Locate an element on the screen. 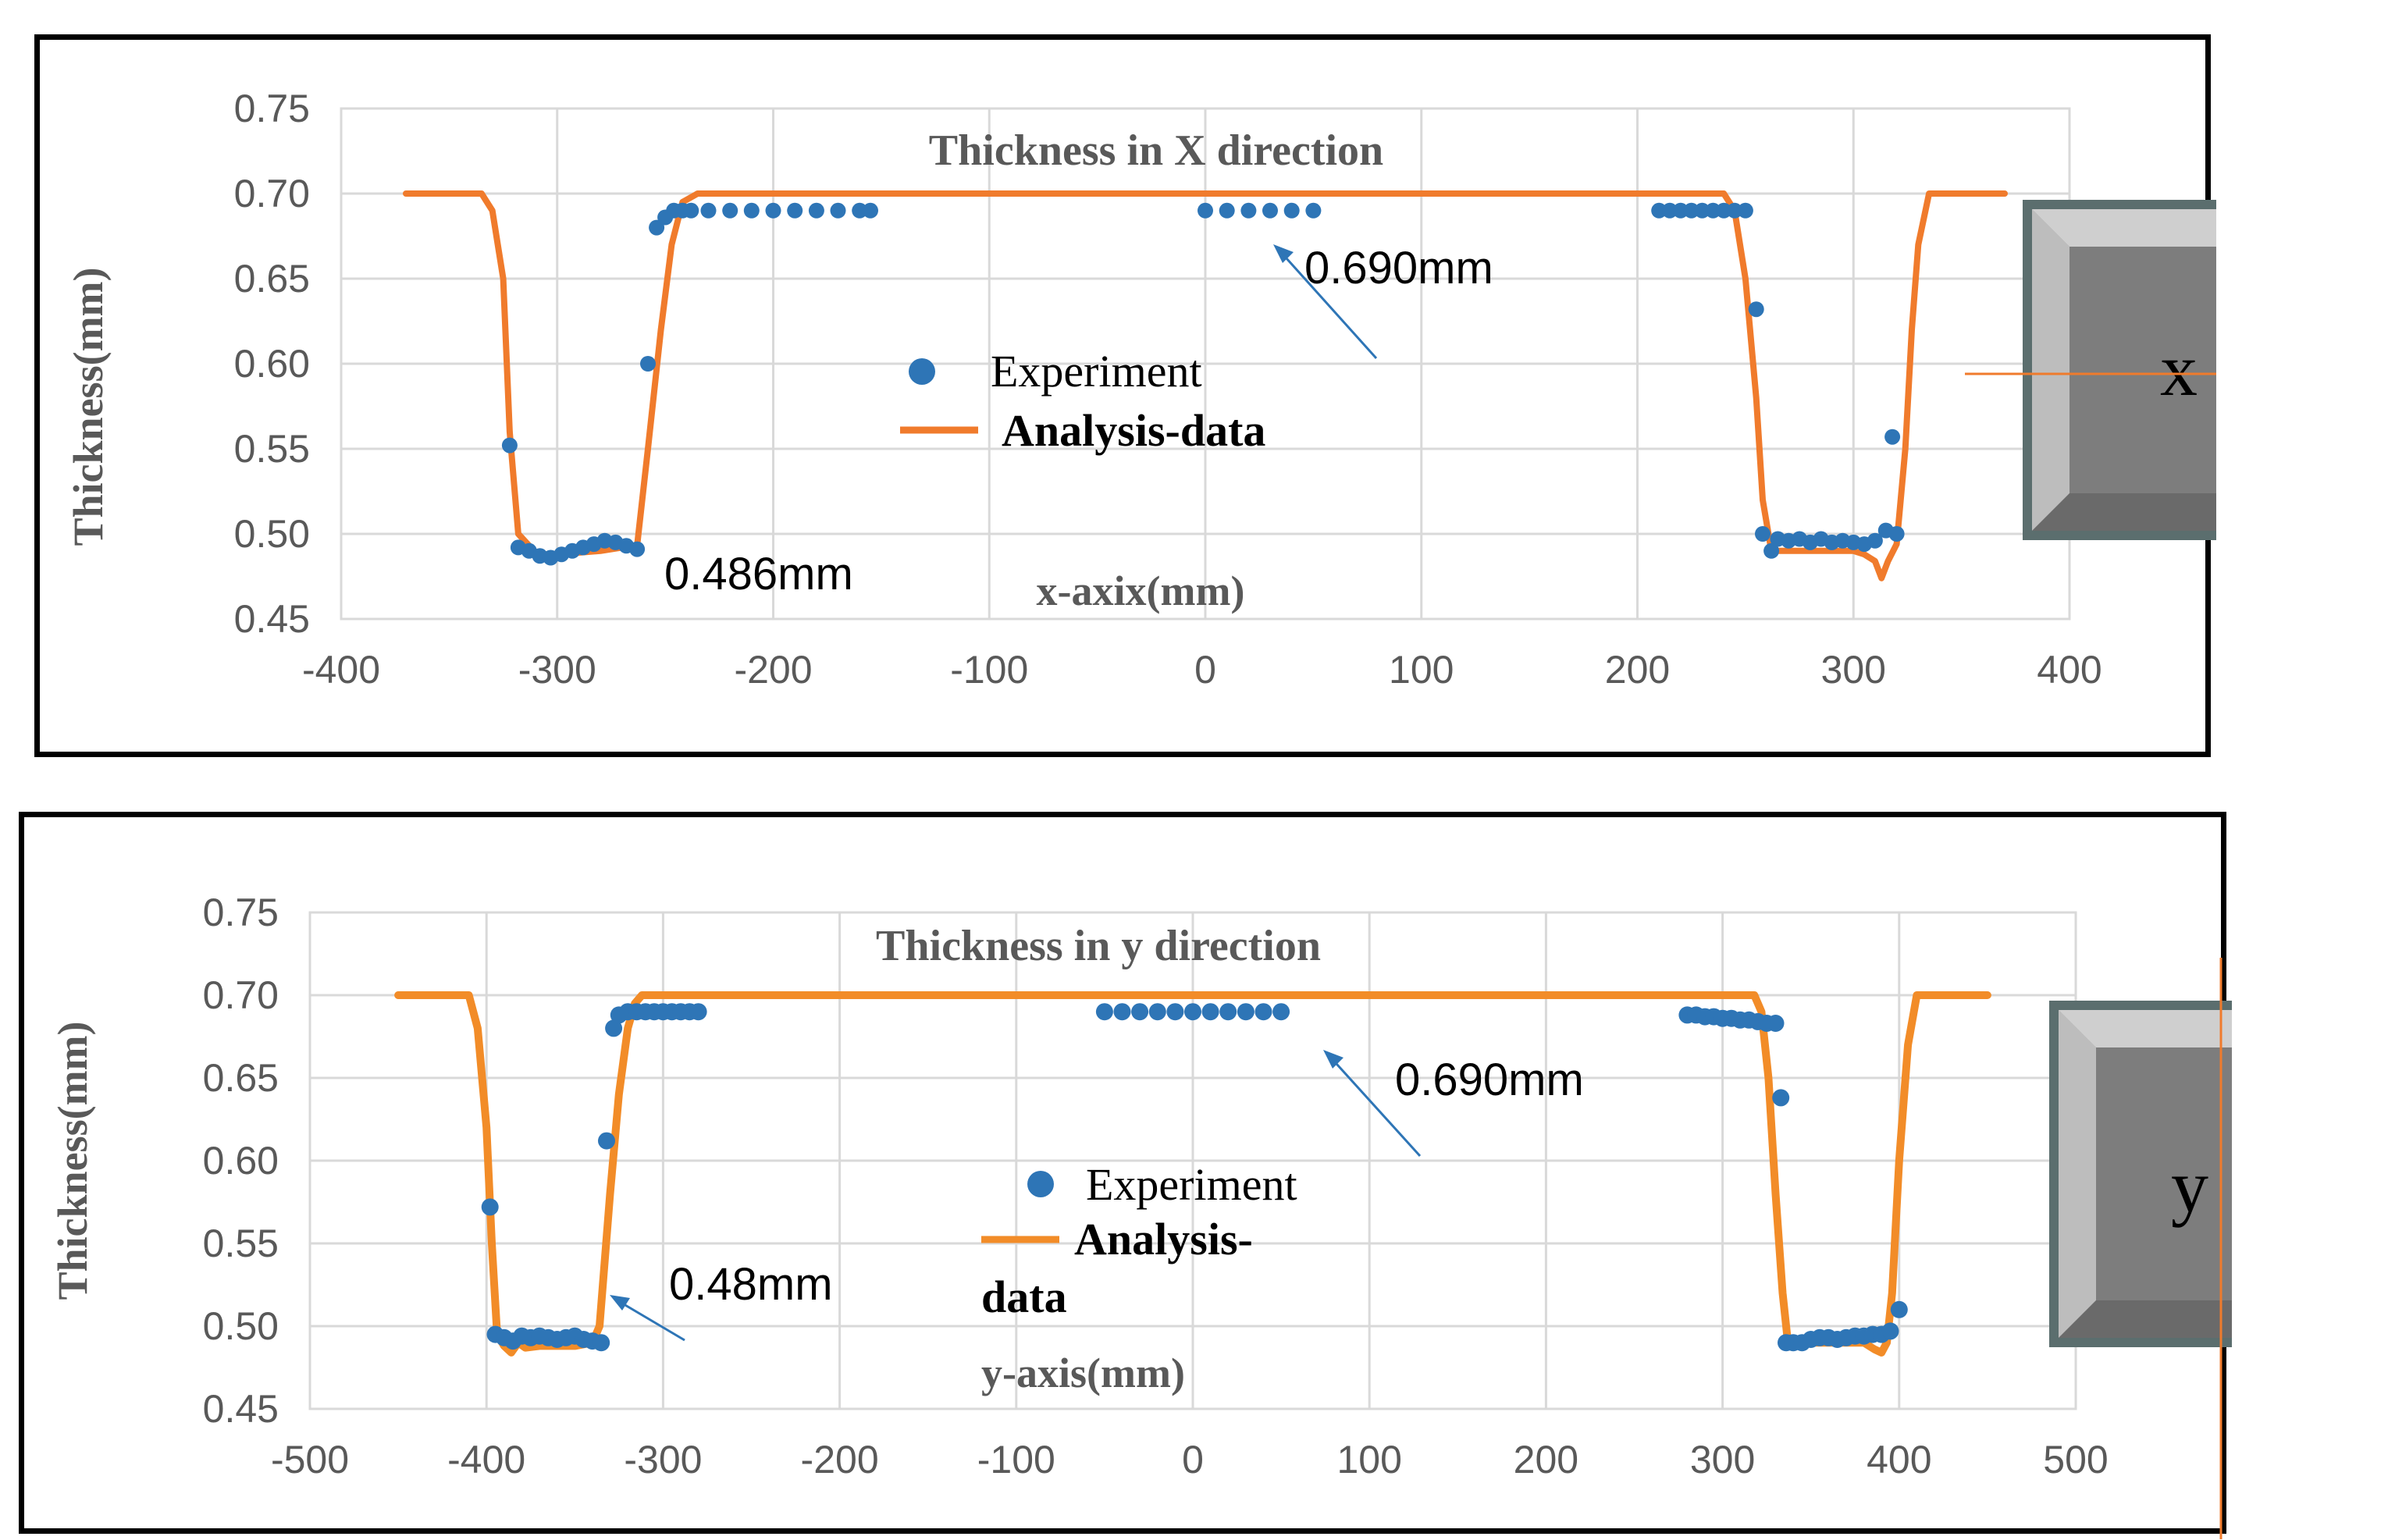  annotation-0486-x: 0.486mm is located at coordinates (758, 574).